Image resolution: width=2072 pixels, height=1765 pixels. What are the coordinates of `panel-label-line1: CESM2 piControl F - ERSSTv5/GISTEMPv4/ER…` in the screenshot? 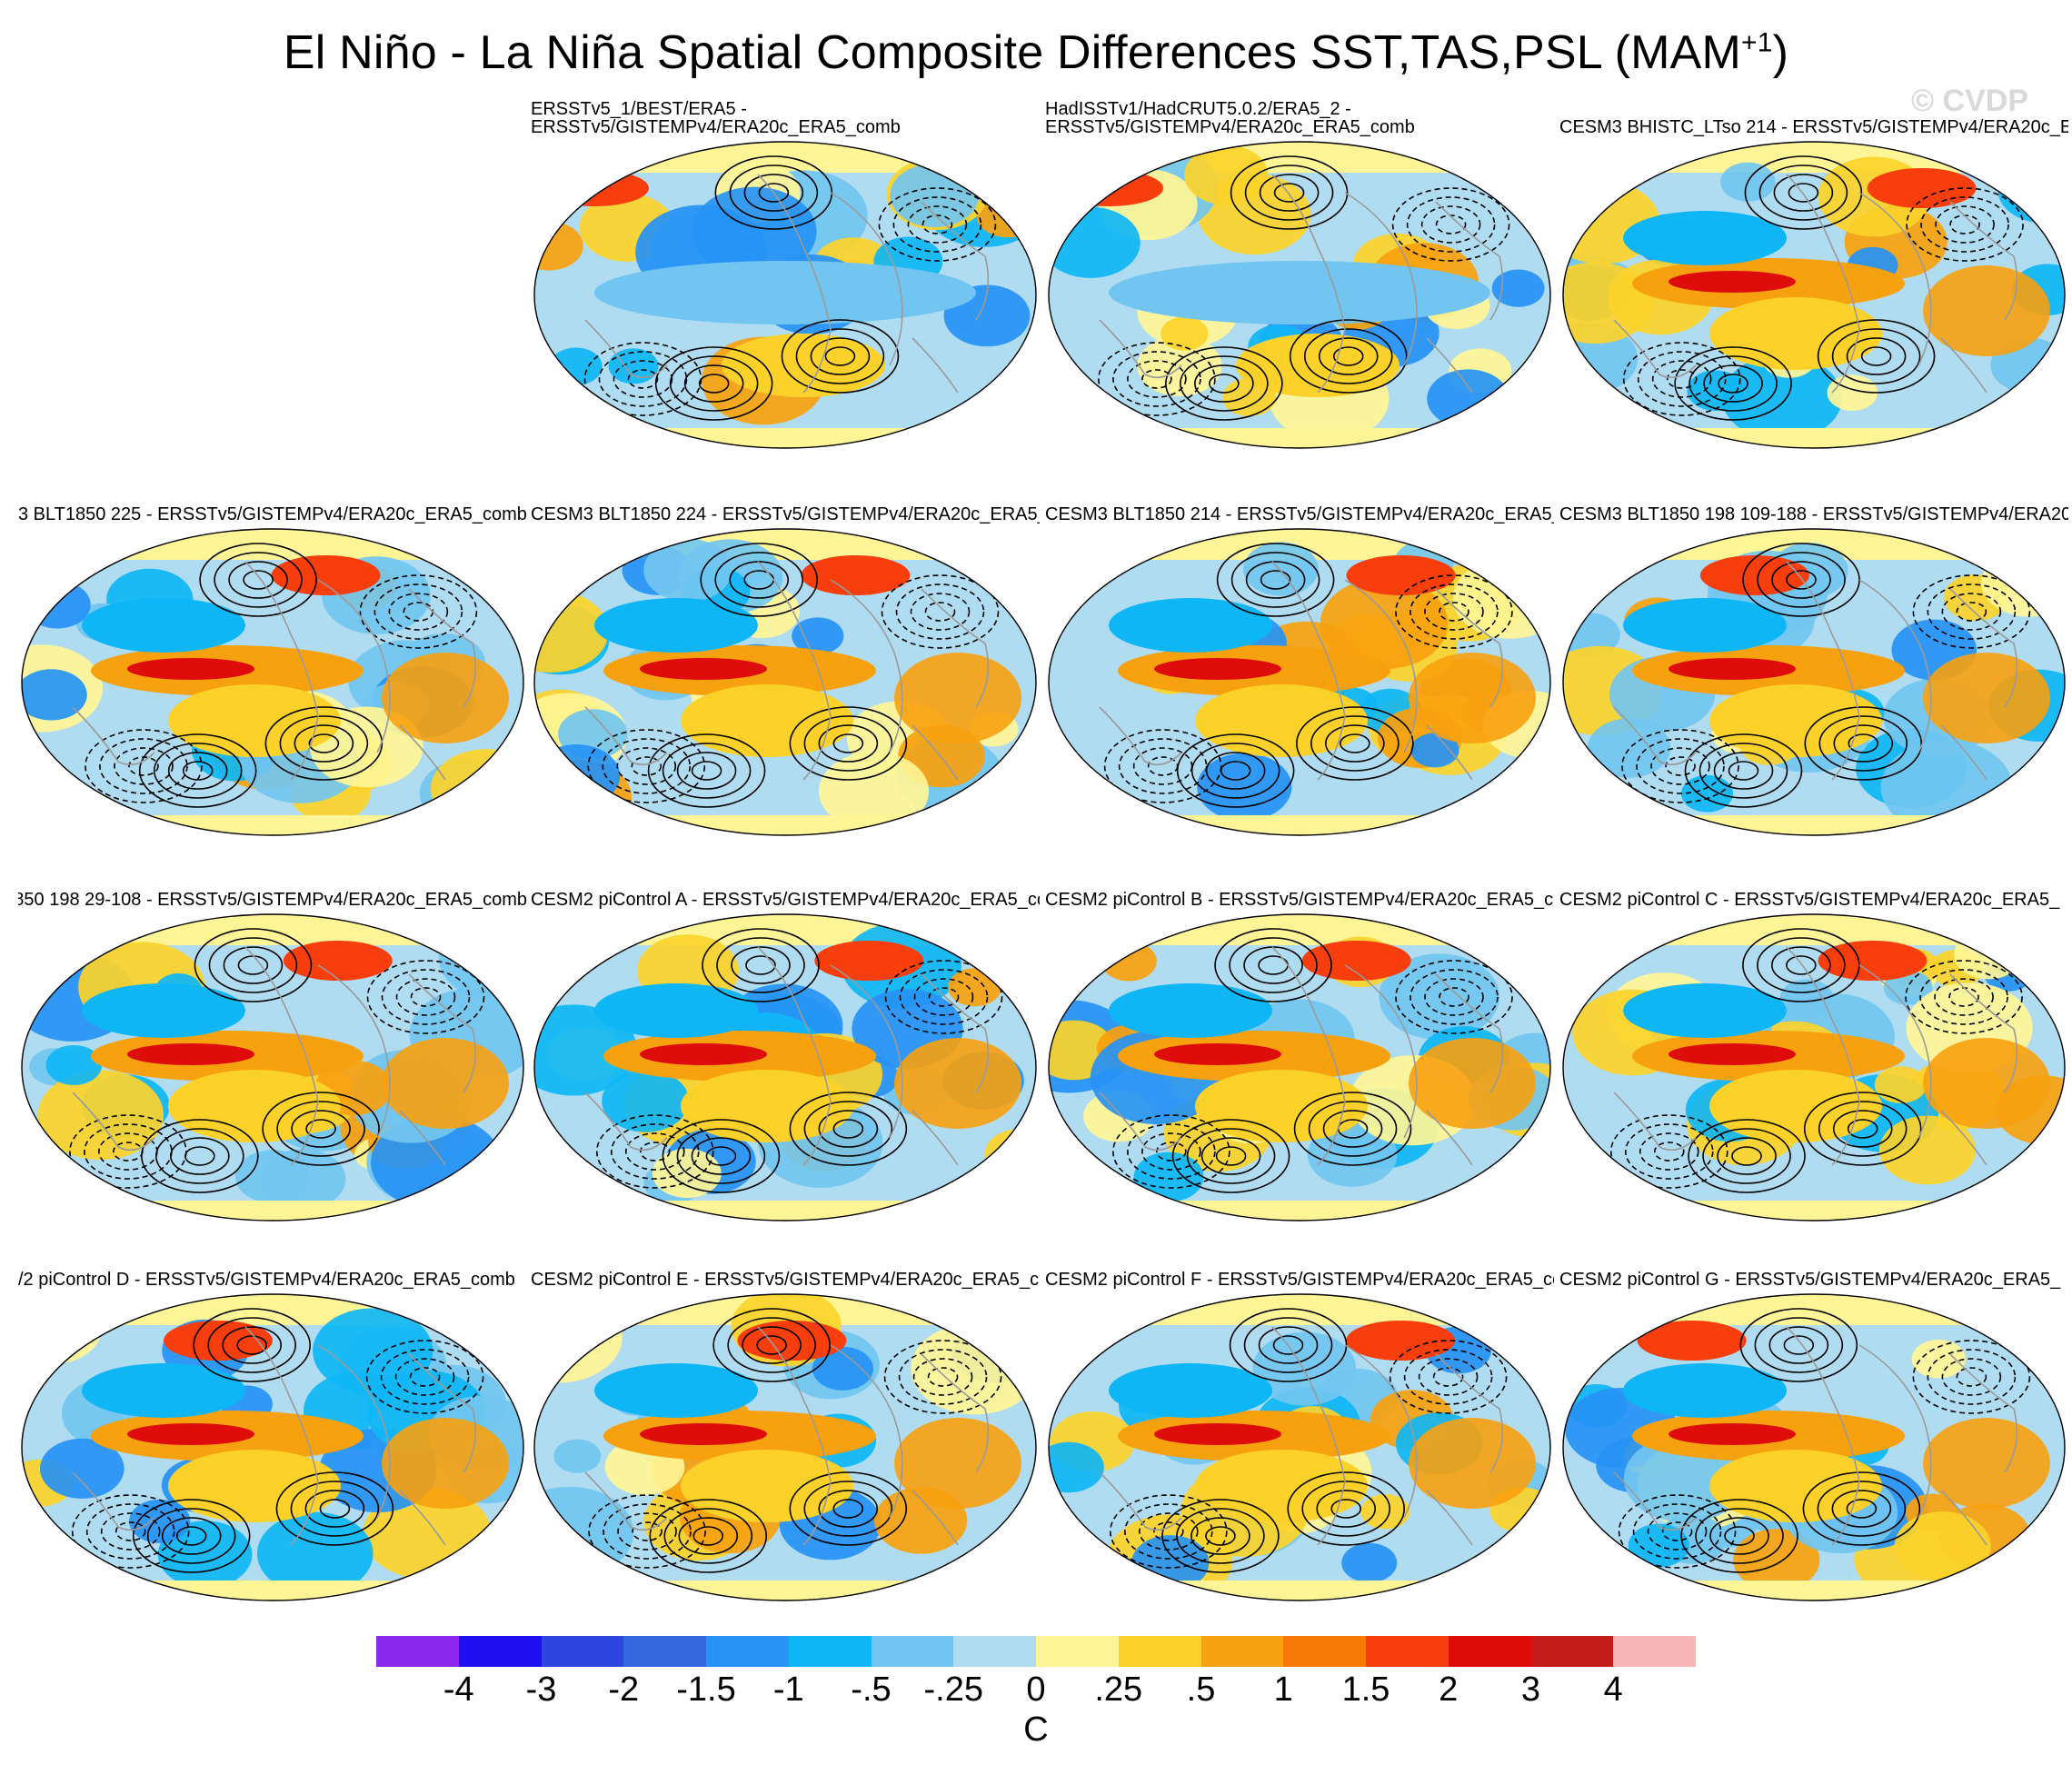 It's located at (1299, 1280).